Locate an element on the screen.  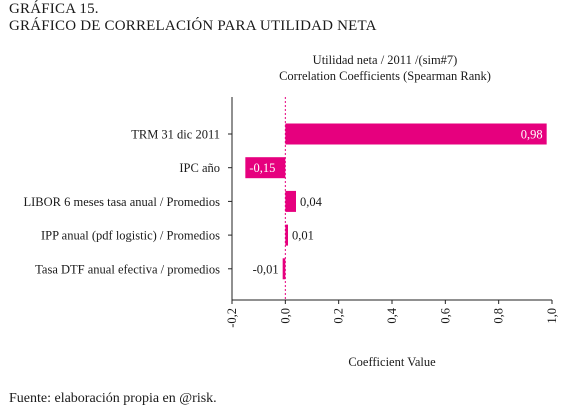
category-label: IPP anual (pdf logistic) / Promedios is located at coordinates (130, 236).